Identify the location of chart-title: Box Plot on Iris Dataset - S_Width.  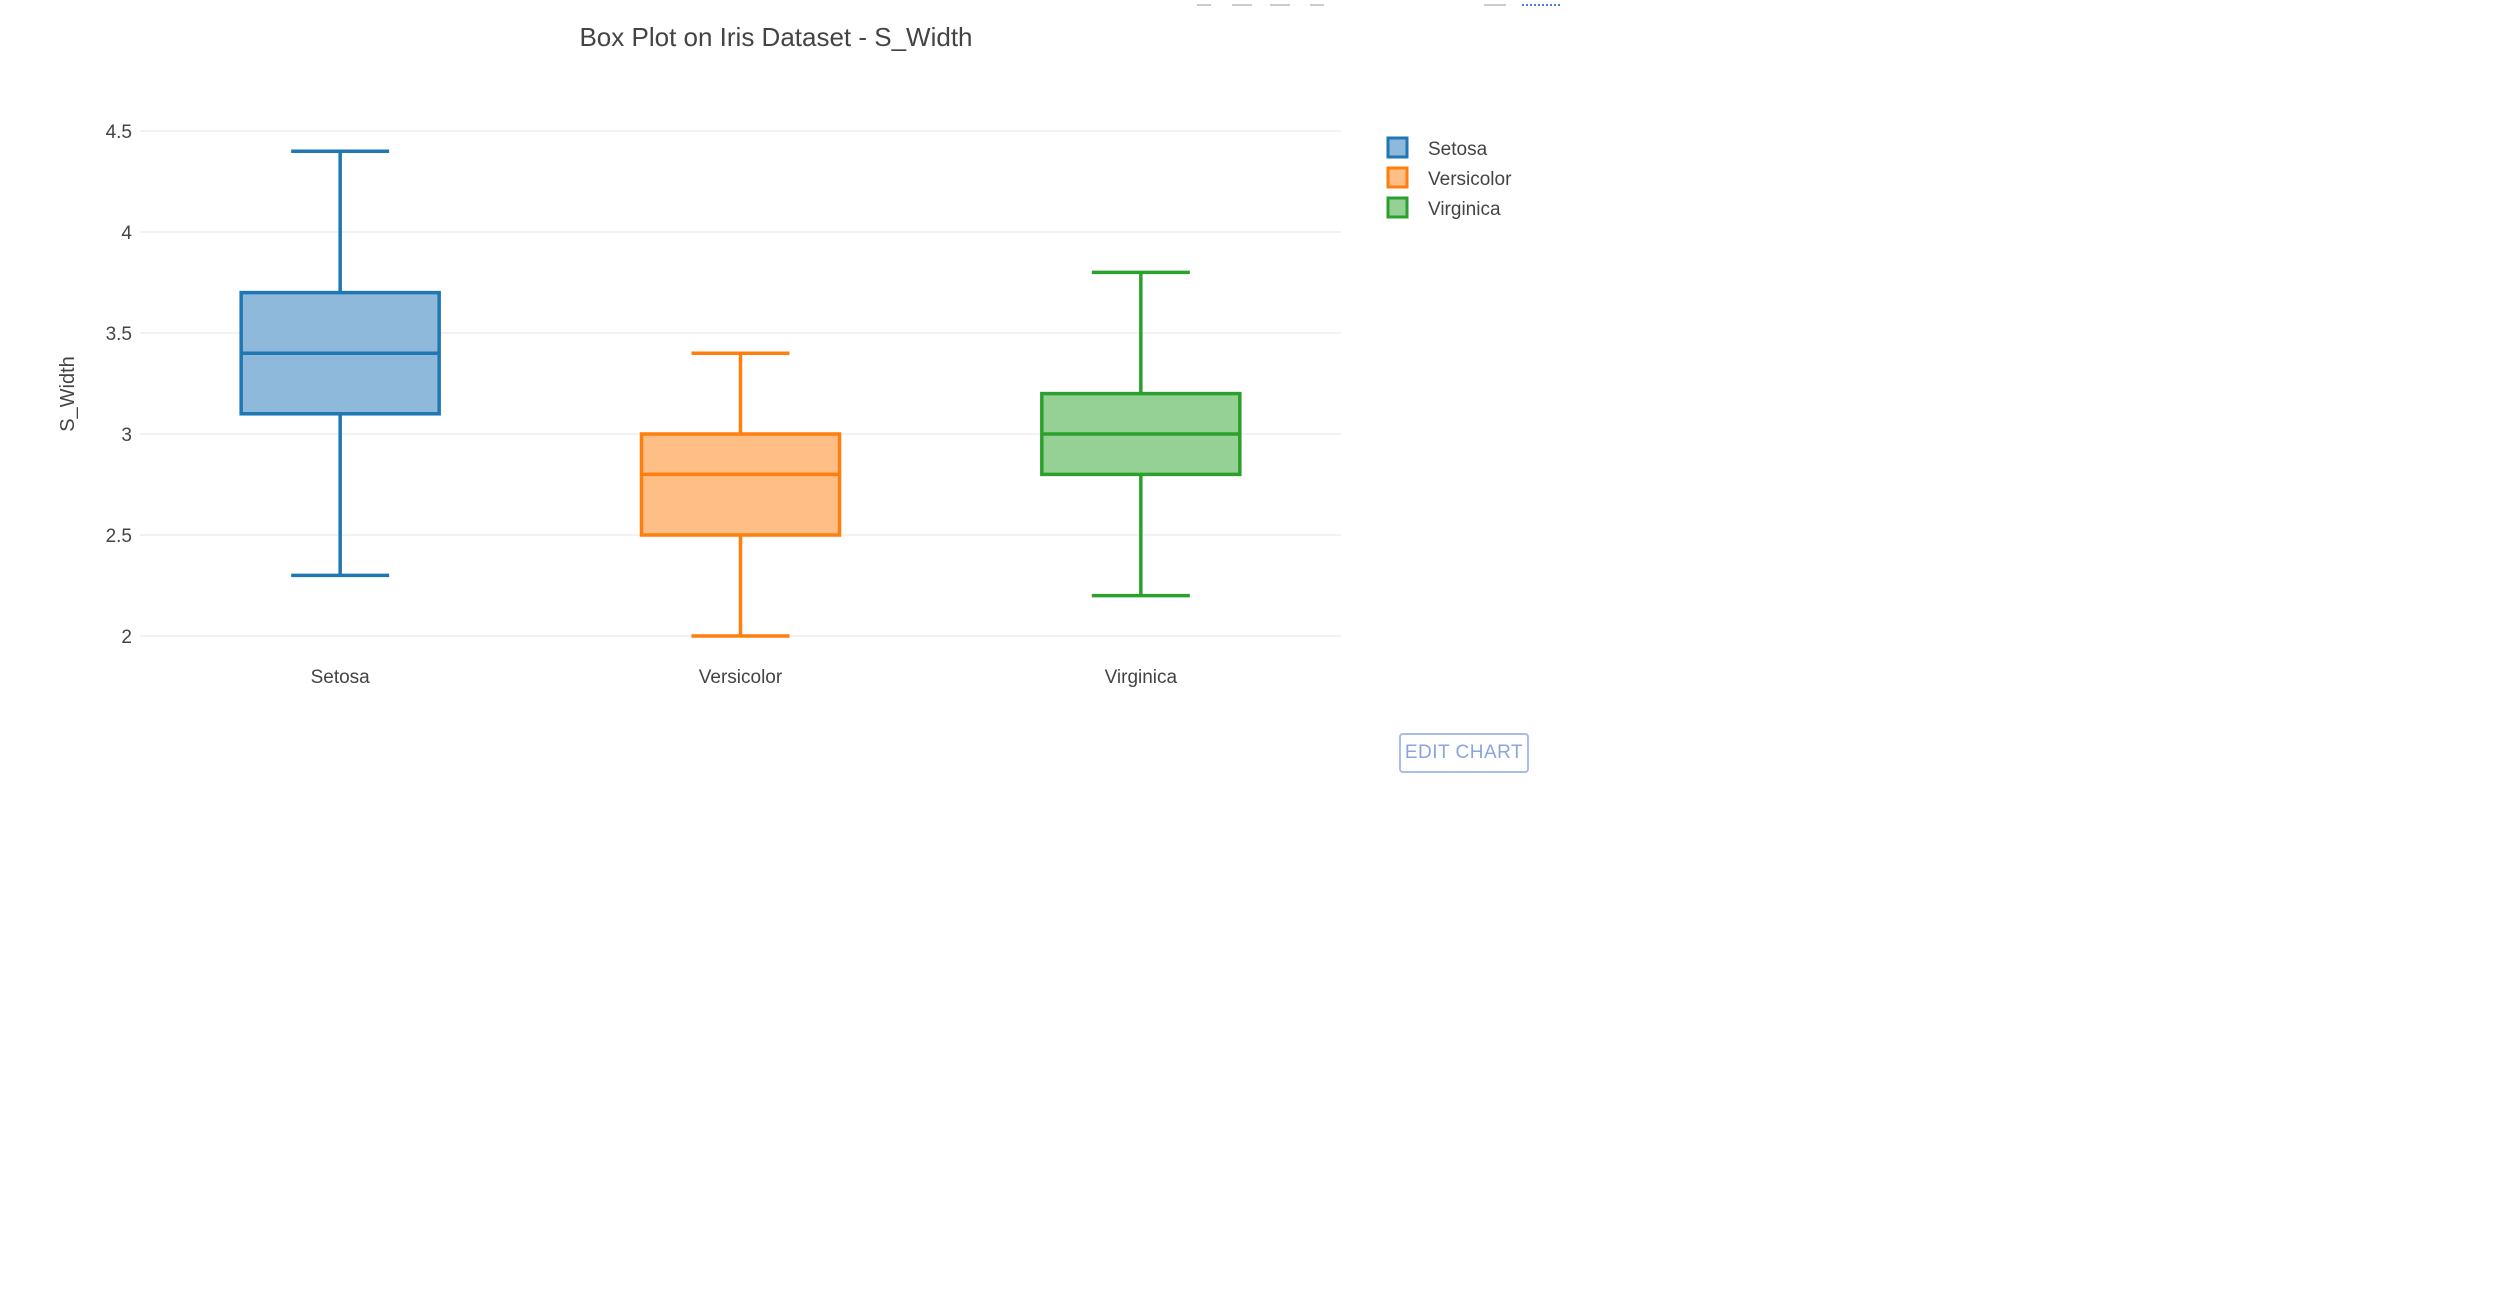
(775, 37).